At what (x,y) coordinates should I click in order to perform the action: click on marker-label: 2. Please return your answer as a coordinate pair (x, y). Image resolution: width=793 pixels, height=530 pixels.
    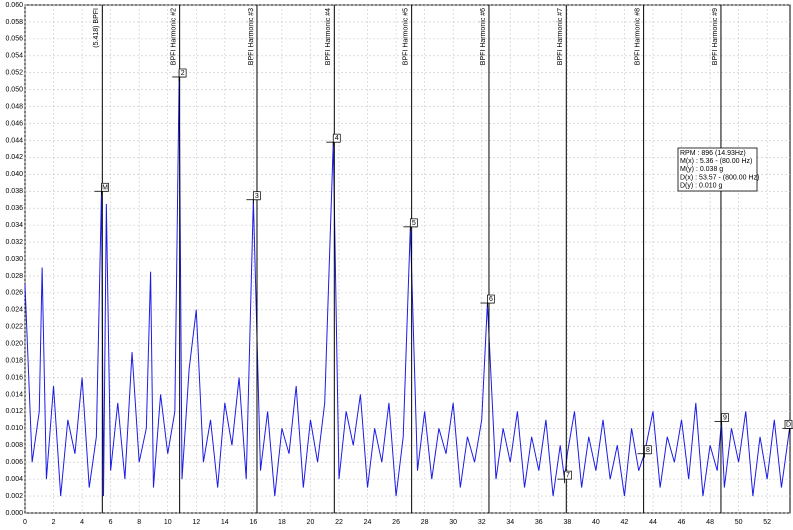
    Looking at the image, I should click on (183, 73).